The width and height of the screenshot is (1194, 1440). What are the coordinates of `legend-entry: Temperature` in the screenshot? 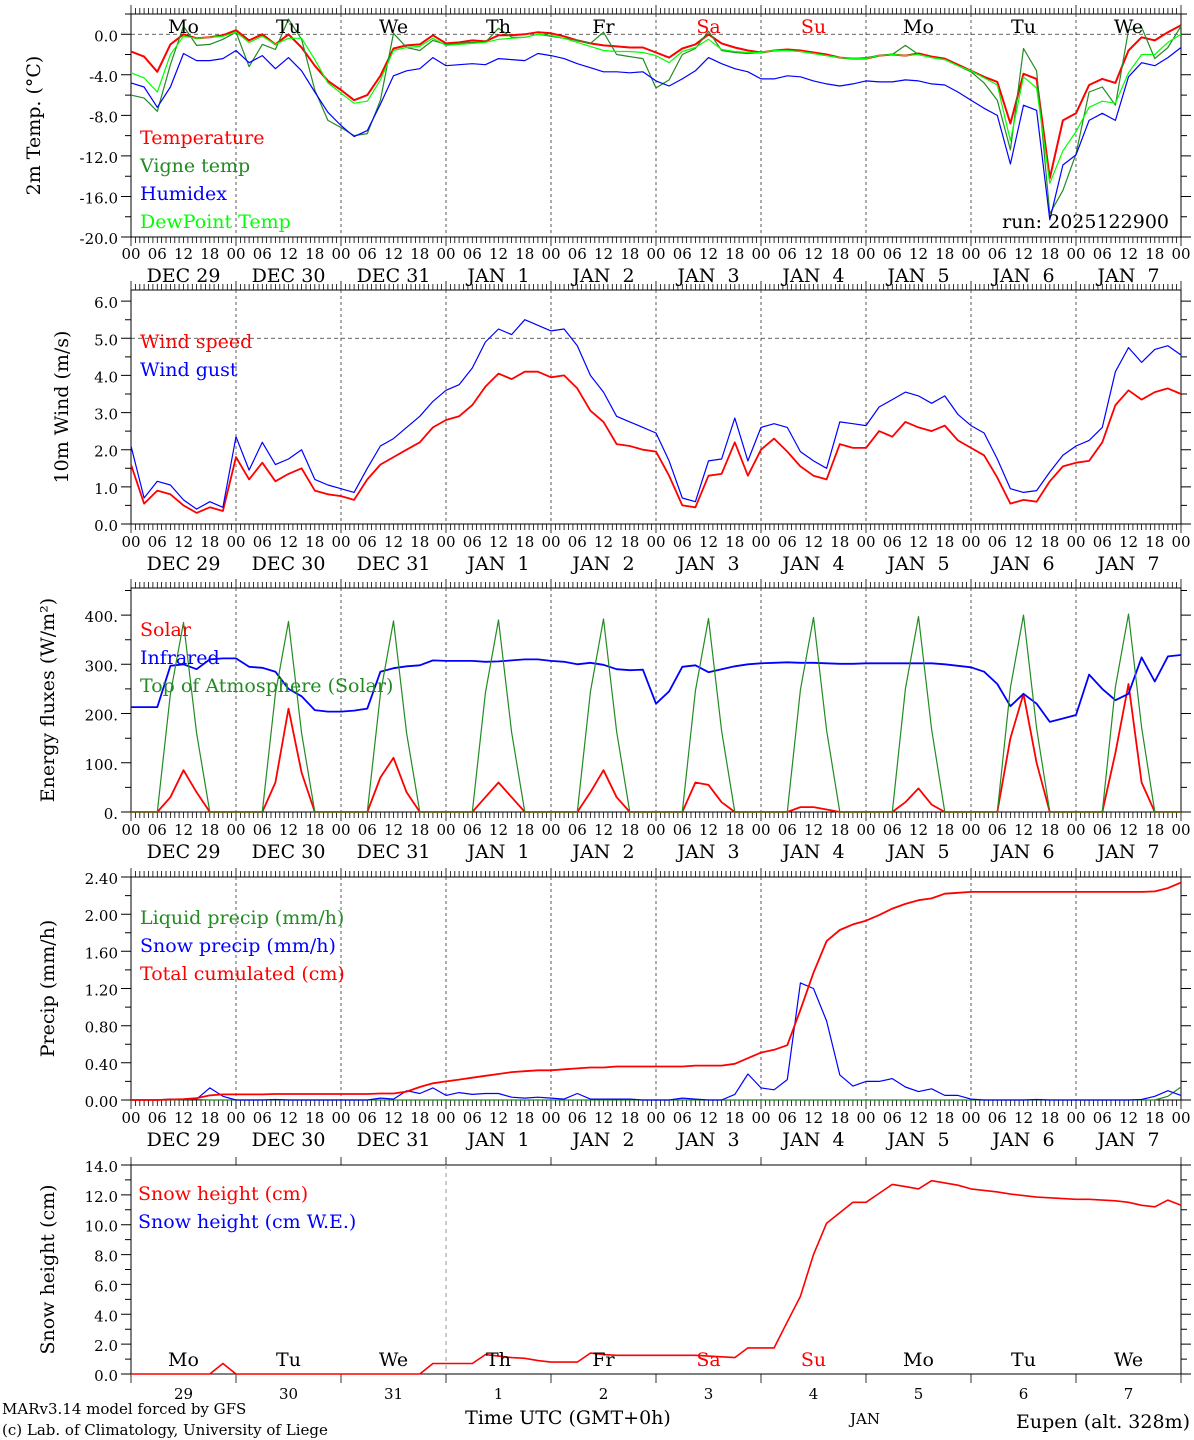 It's located at (202, 138).